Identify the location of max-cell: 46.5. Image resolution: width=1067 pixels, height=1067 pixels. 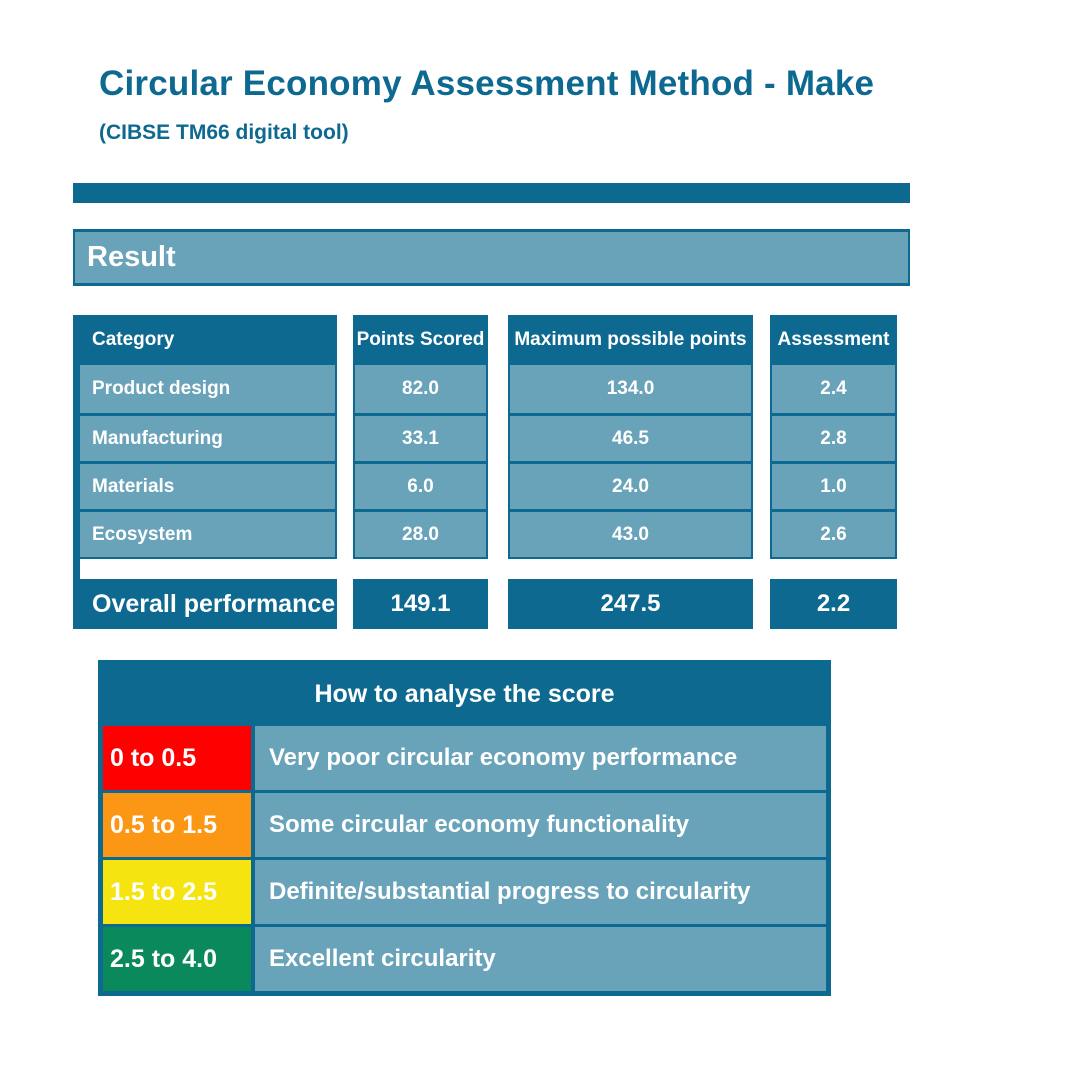
(630, 437).